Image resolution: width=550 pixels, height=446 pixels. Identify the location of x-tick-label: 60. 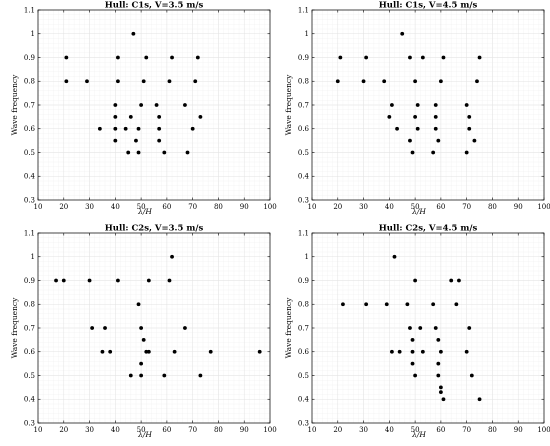
(166, 430).